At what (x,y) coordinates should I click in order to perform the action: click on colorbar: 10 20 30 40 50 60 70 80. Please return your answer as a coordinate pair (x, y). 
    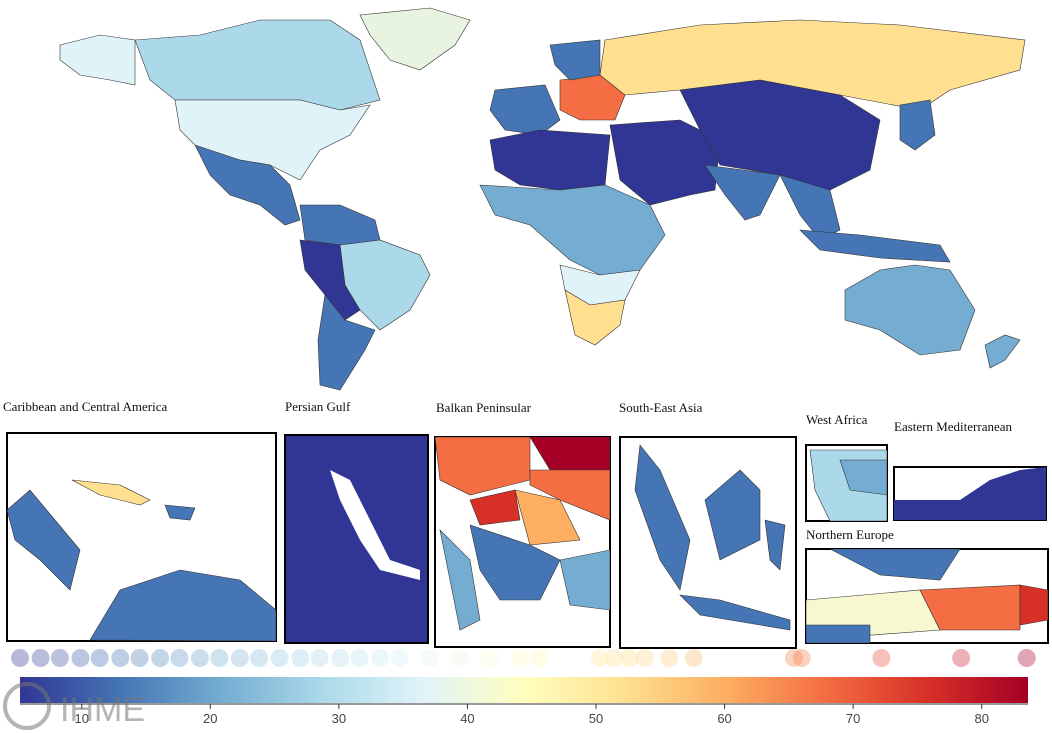
    Looking at the image, I should click on (523, 687).